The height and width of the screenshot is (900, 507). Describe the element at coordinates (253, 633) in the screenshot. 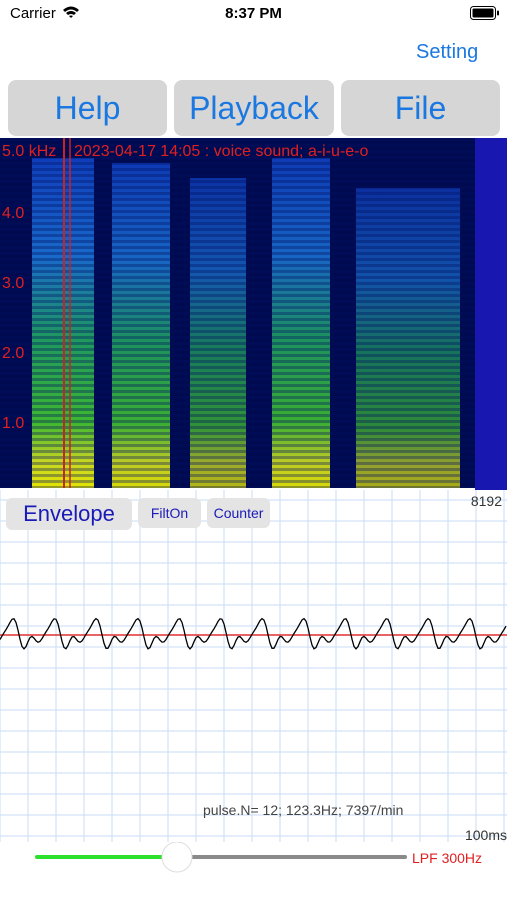

I see `waveform` at that location.